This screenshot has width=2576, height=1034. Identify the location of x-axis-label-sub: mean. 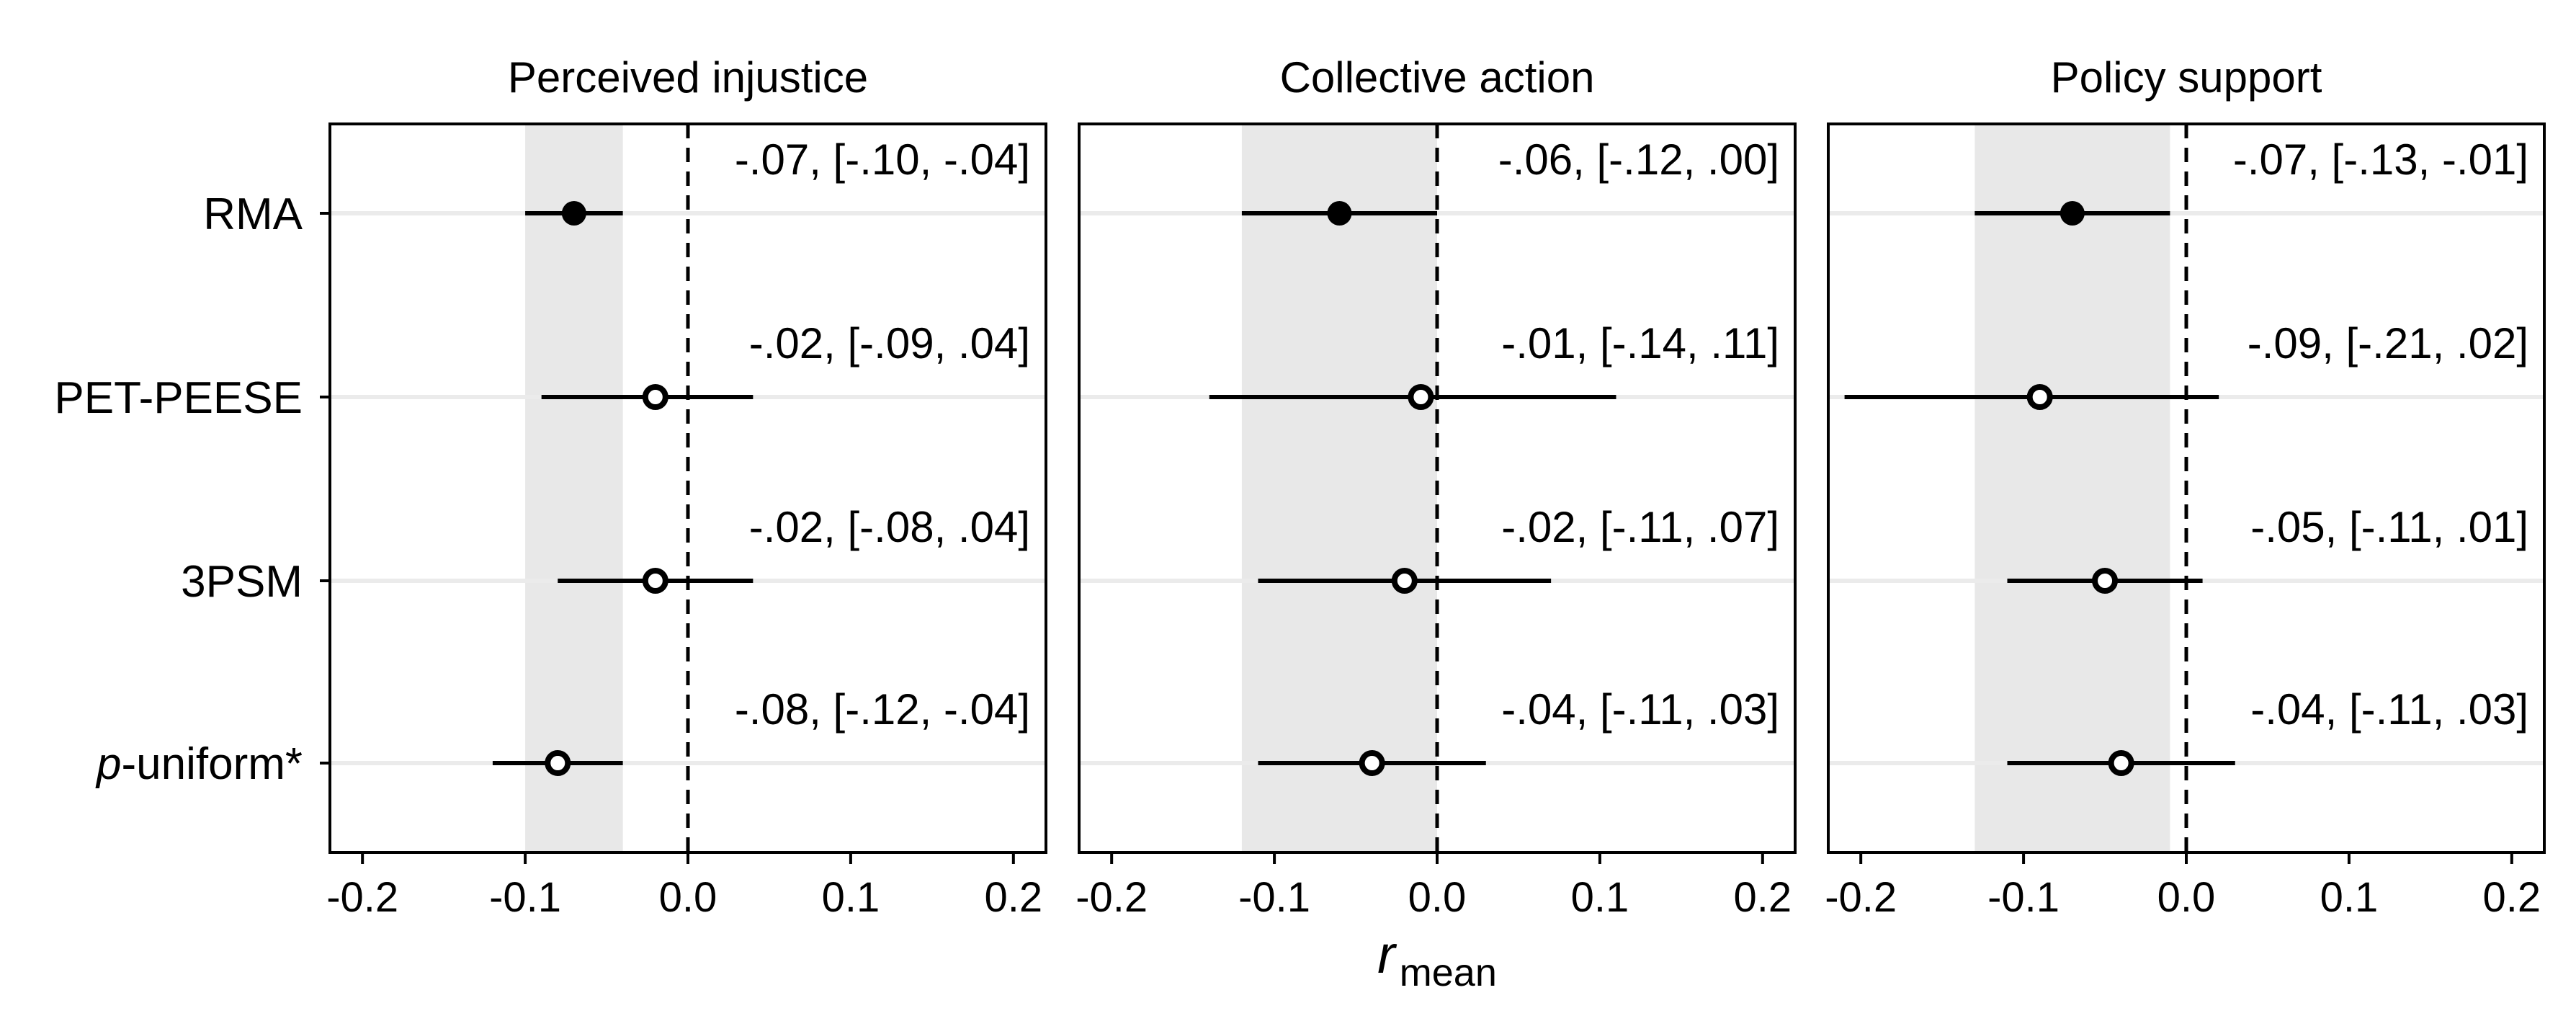
(1448, 973).